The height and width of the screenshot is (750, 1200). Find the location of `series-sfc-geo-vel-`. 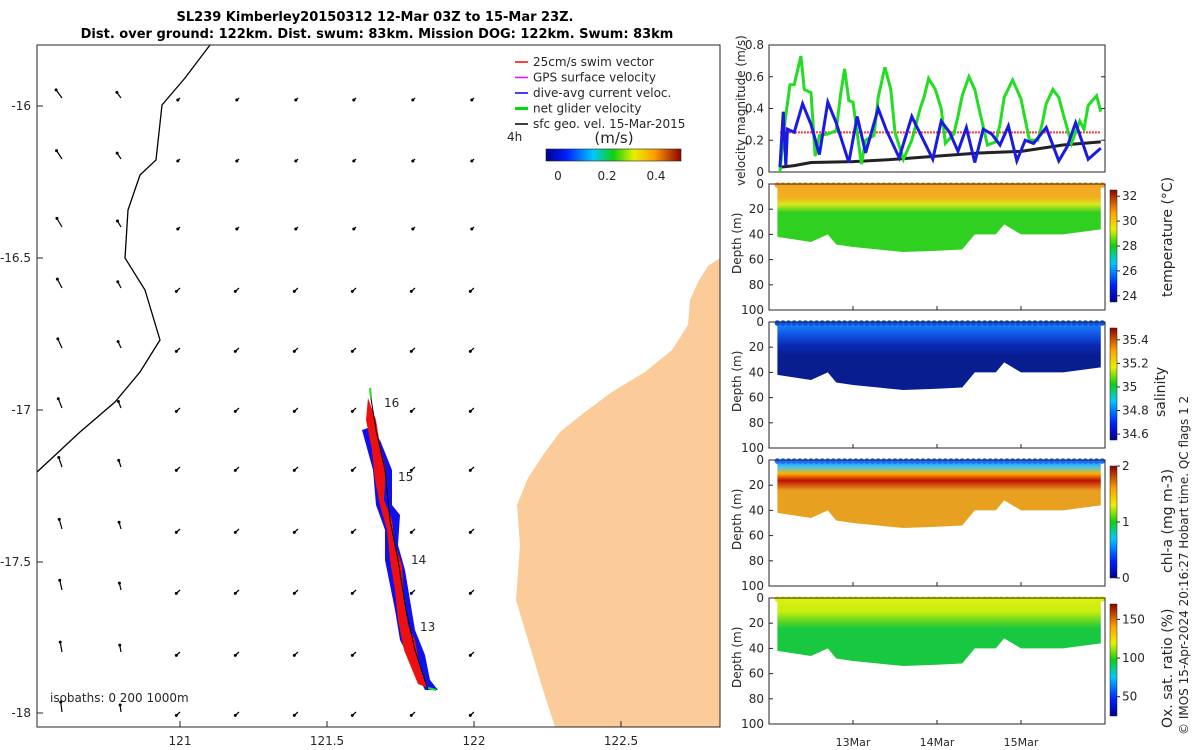

series-sfc-geo-vel- is located at coordinates (940, 154).